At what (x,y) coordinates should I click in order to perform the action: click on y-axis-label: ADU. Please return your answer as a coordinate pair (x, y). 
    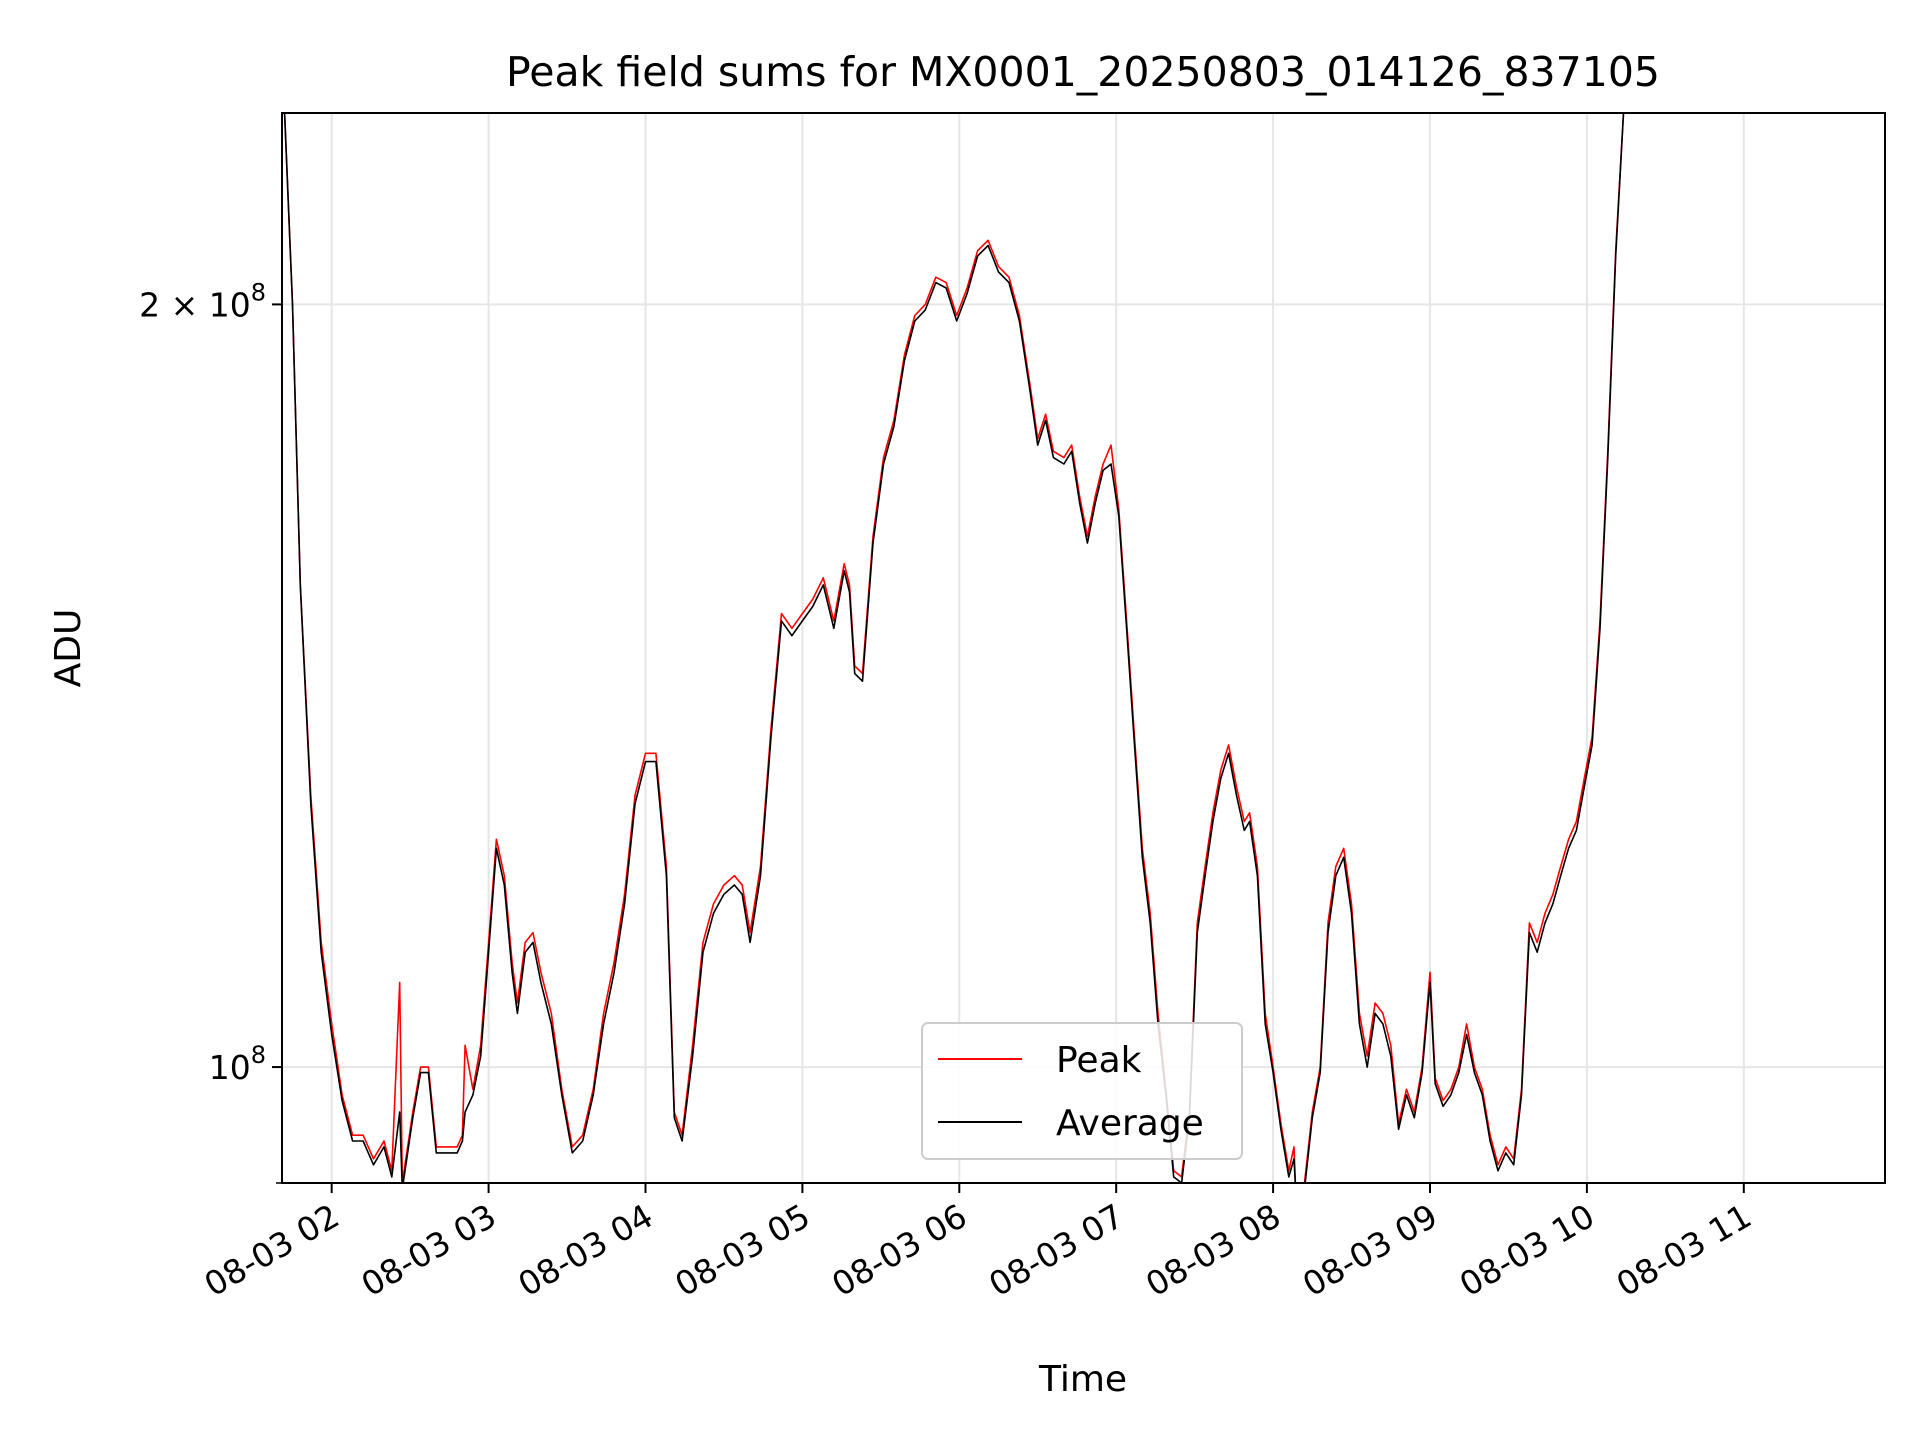
    Looking at the image, I should click on (68, 648).